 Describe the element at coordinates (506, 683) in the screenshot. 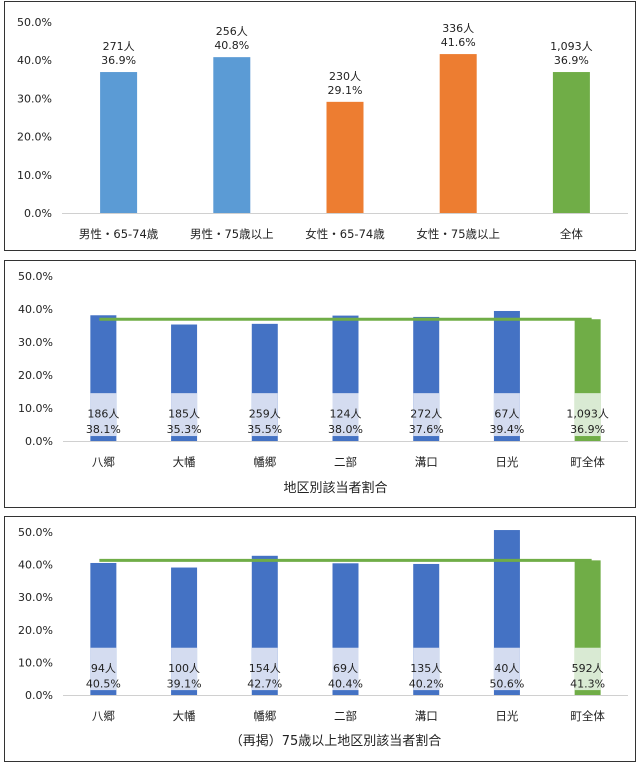

I see `data-label-percent: 50.6%` at that location.